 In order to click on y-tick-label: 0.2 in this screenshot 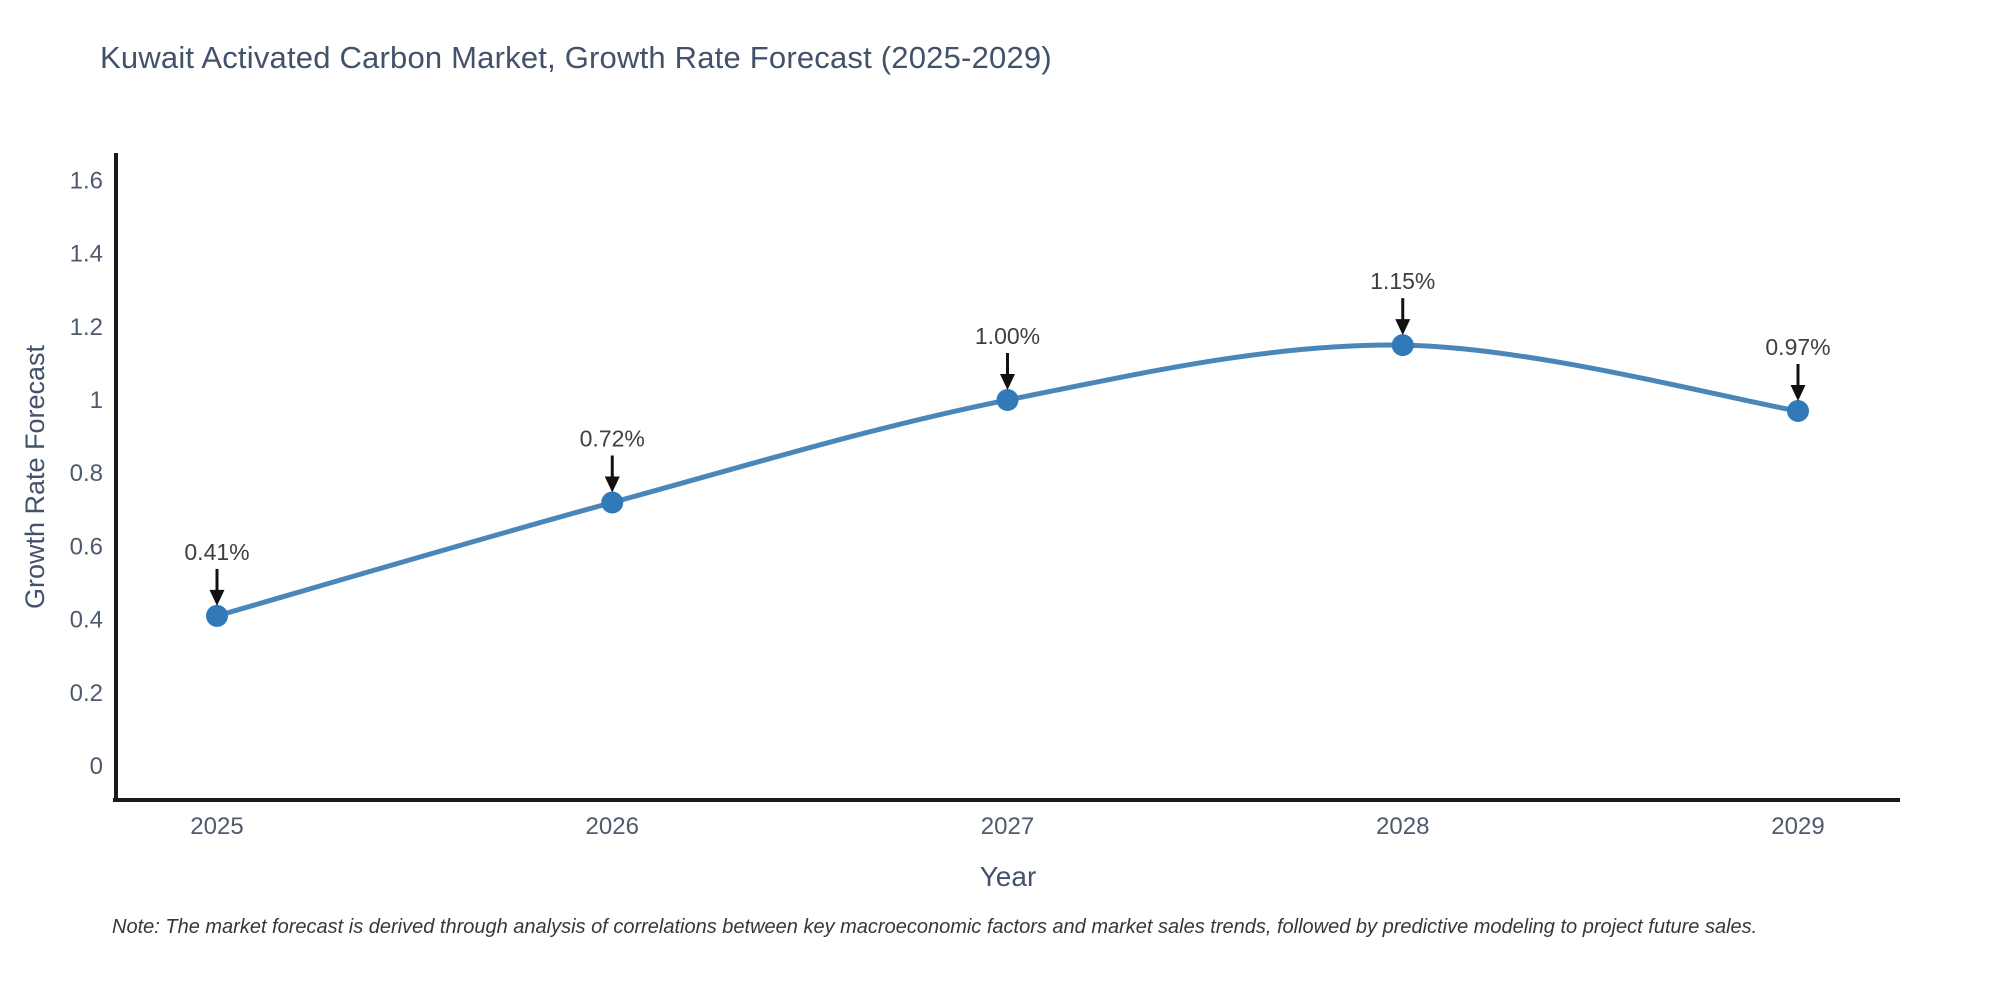, I will do `click(86, 693)`.